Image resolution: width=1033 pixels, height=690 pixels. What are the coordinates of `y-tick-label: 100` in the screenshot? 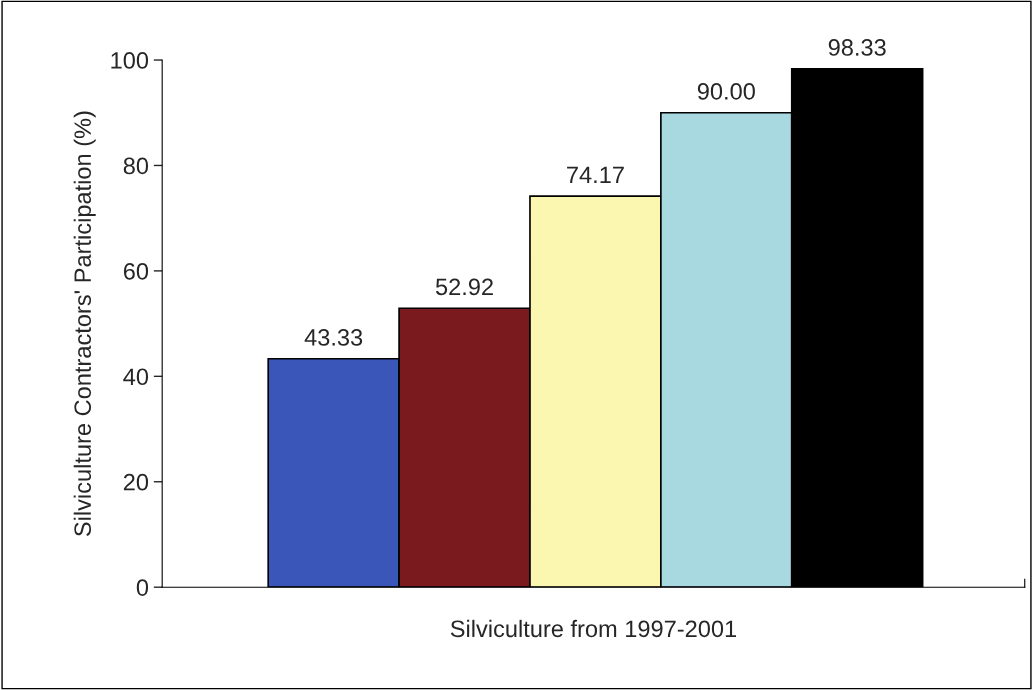 It's located at (130, 60).